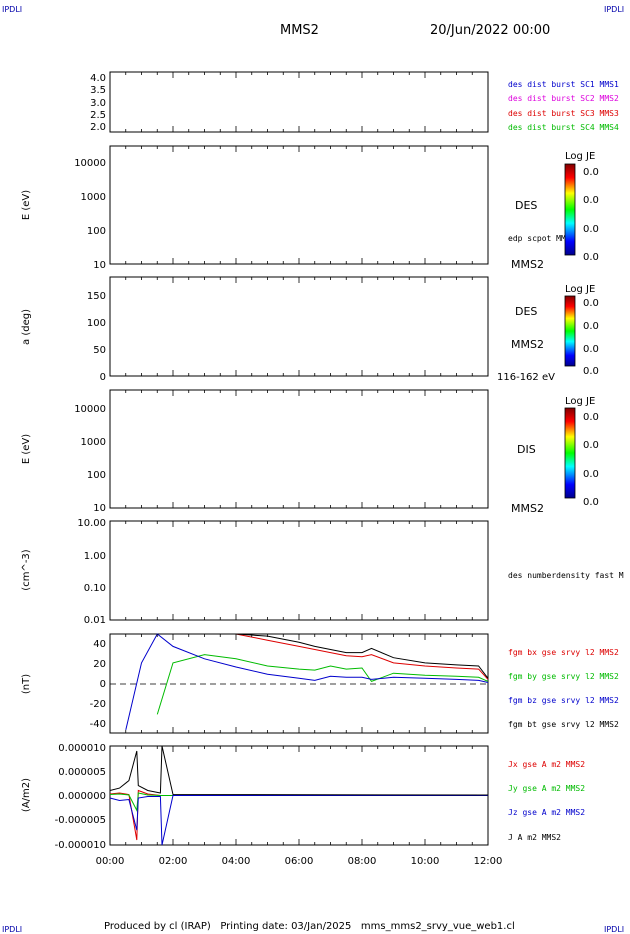 The height and width of the screenshot is (934, 630). What do you see at coordinates (563, 700) in the screenshot?
I see `legend-entry-bz: fgm bz gse srvy l2 MMS2` at bounding box center [563, 700].